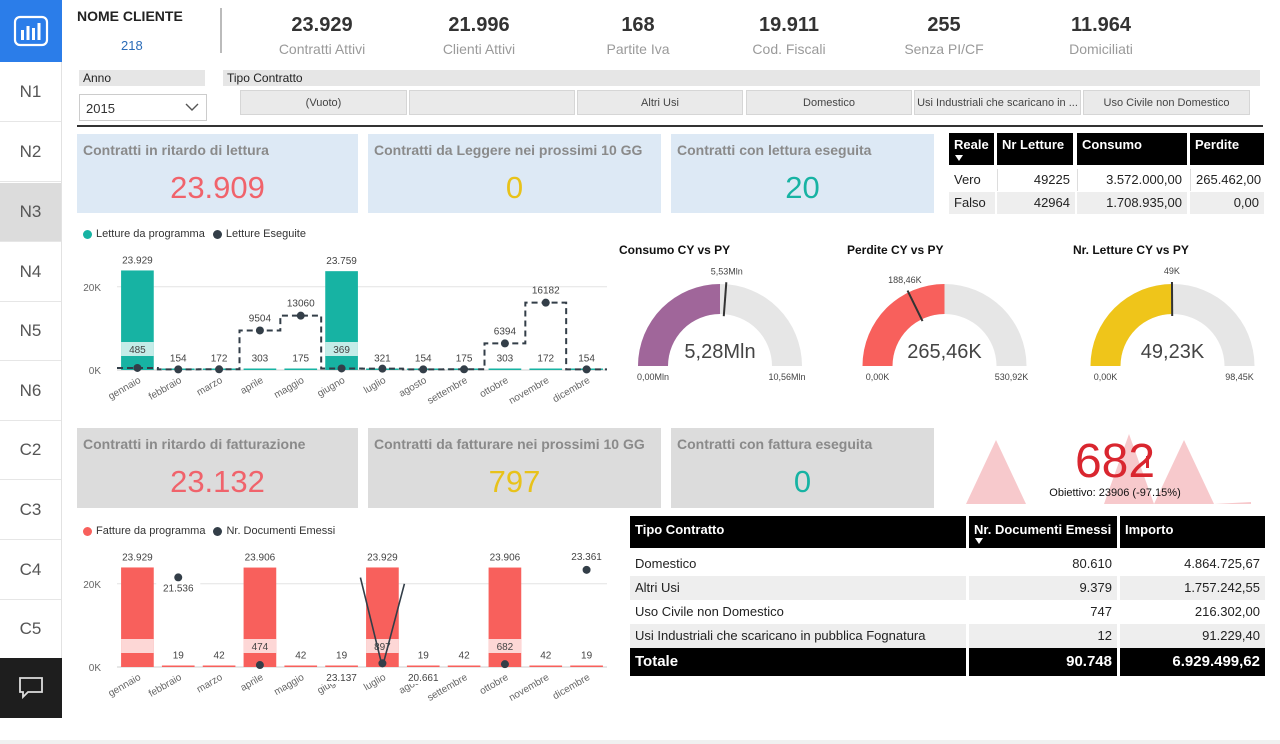  I want to click on tipo-option-domestico: Domestico, so click(829, 102).